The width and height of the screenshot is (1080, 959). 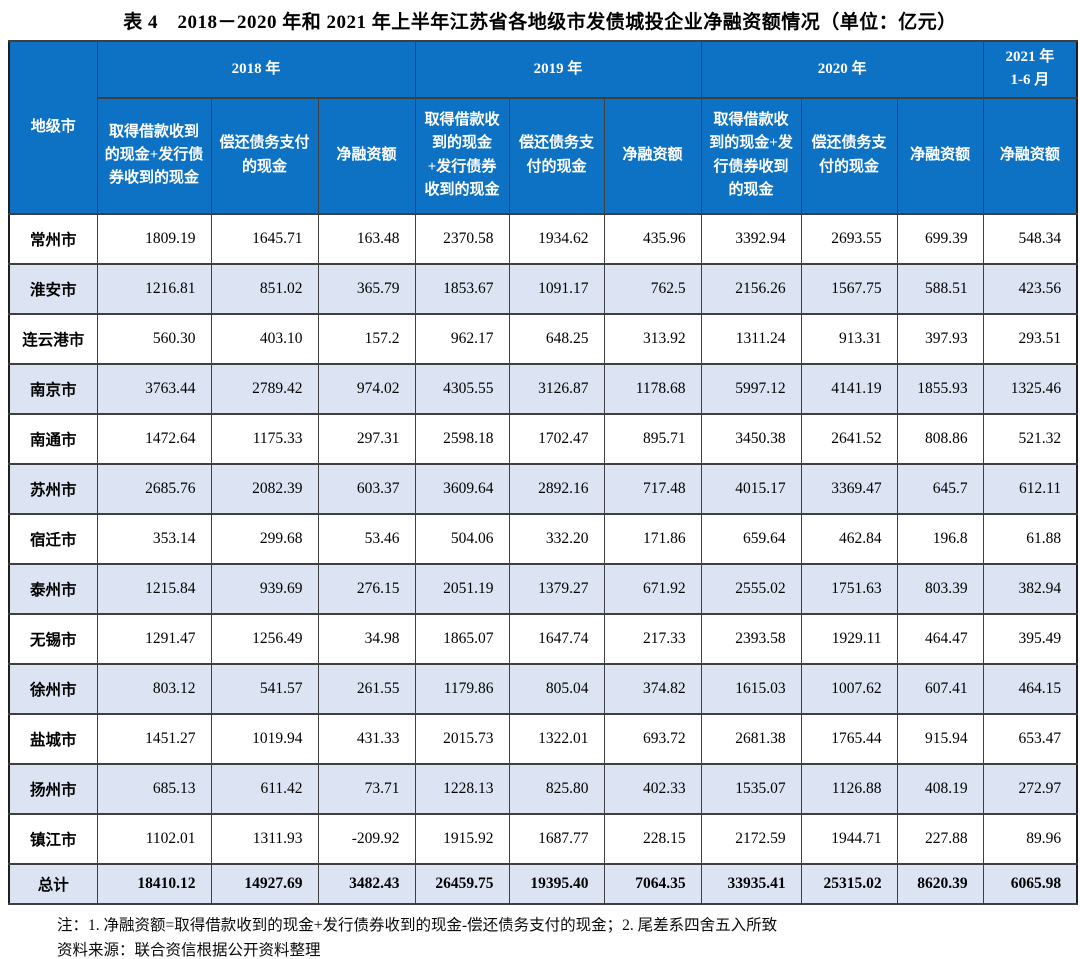 What do you see at coordinates (264, 688) in the screenshot?
I see `value-cell: 541.57` at bounding box center [264, 688].